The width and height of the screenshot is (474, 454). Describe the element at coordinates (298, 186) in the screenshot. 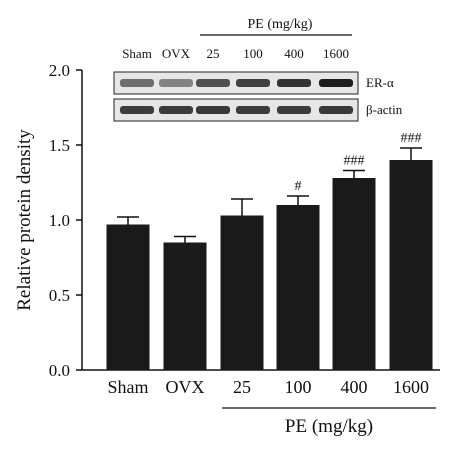

I see `significance-label: #` at that location.